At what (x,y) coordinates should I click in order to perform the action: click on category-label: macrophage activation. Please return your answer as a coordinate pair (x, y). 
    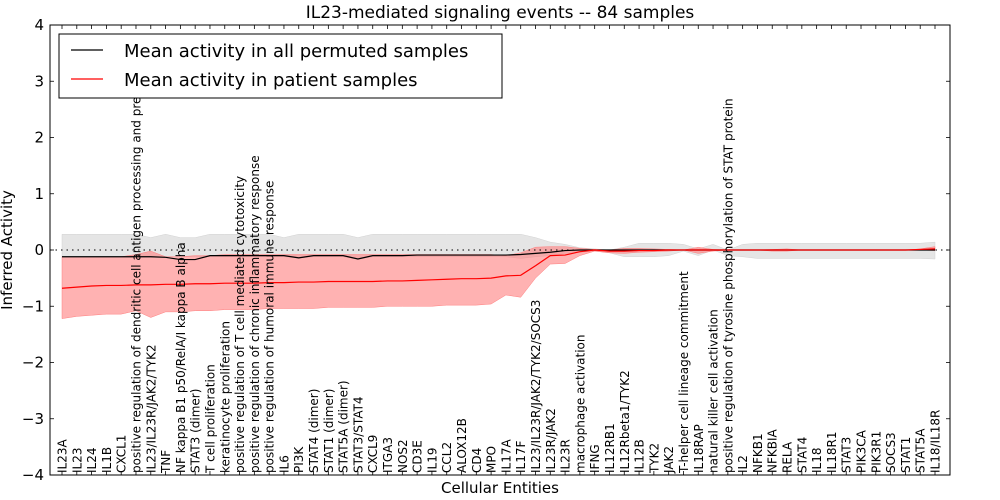
    Looking at the image, I should click on (580, 404).